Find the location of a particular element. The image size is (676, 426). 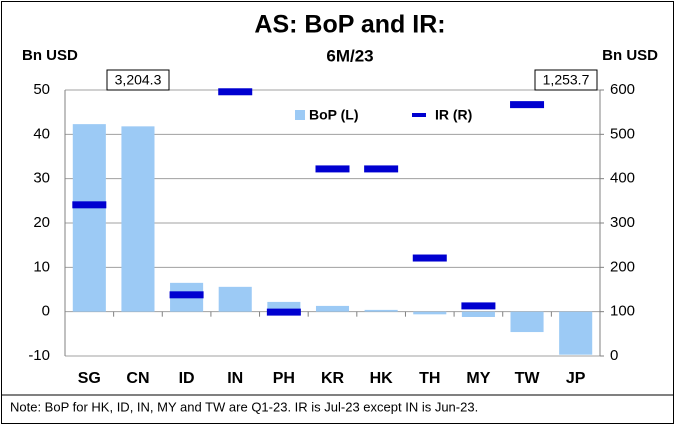

x-tick-label: TH is located at coordinates (429, 378).